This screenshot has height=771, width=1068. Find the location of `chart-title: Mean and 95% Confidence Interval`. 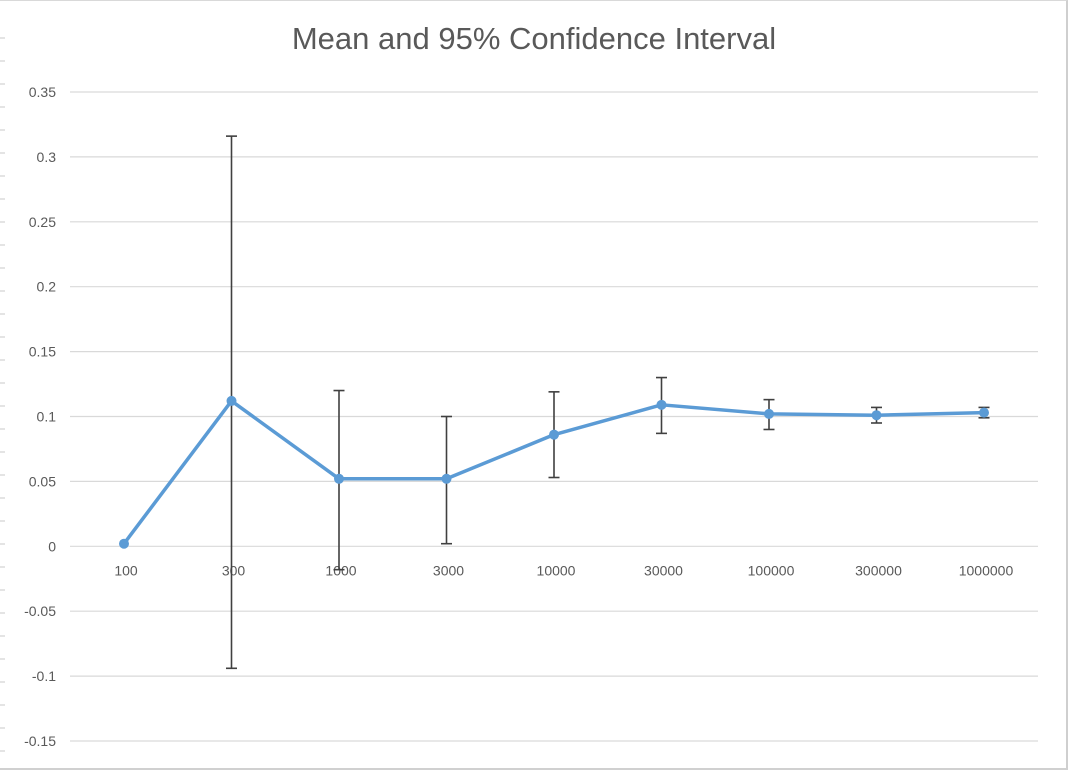

chart-title: Mean and 95% Confidence Interval is located at coordinates (534, 38).